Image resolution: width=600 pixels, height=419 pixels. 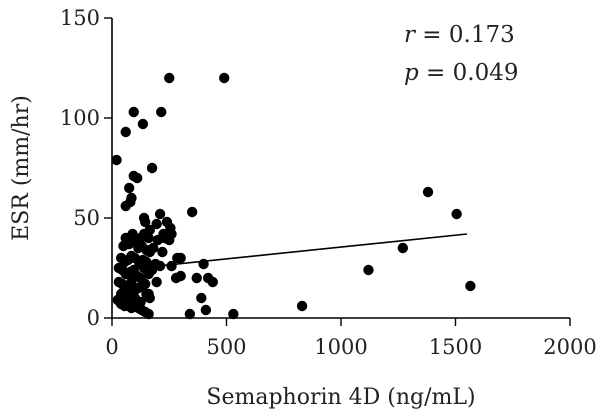 What do you see at coordinates (80, 118) in the screenshot?
I see `y-tick-label: 100` at bounding box center [80, 118].